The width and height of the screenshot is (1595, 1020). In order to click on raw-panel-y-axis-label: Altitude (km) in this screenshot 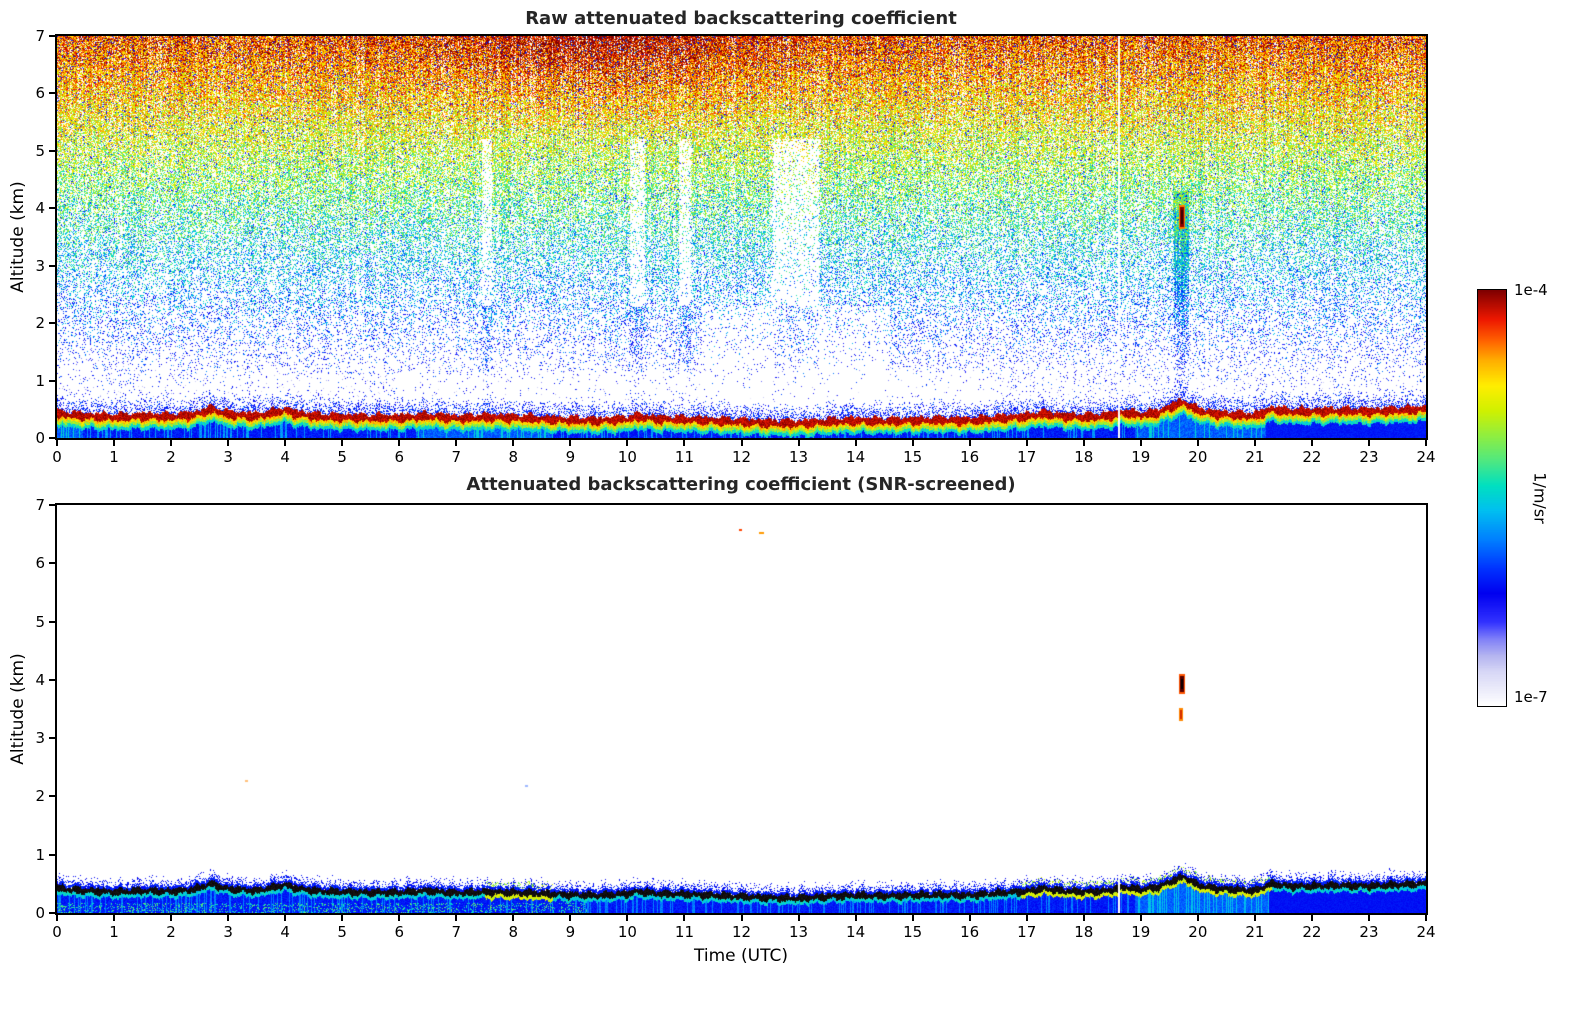, I will do `click(18, 237)`.